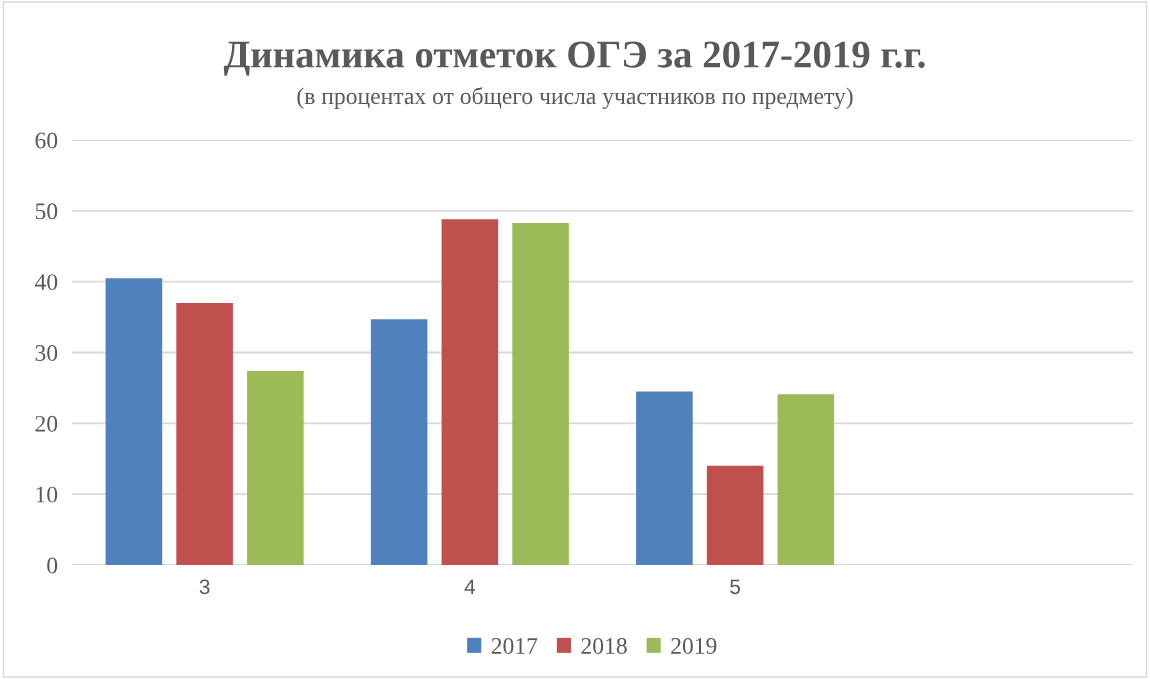 The image size is (1150, 679). Describe the element at coordinates (52, 565) in the screenshot. I see `y-tick-label: 0` at that location.